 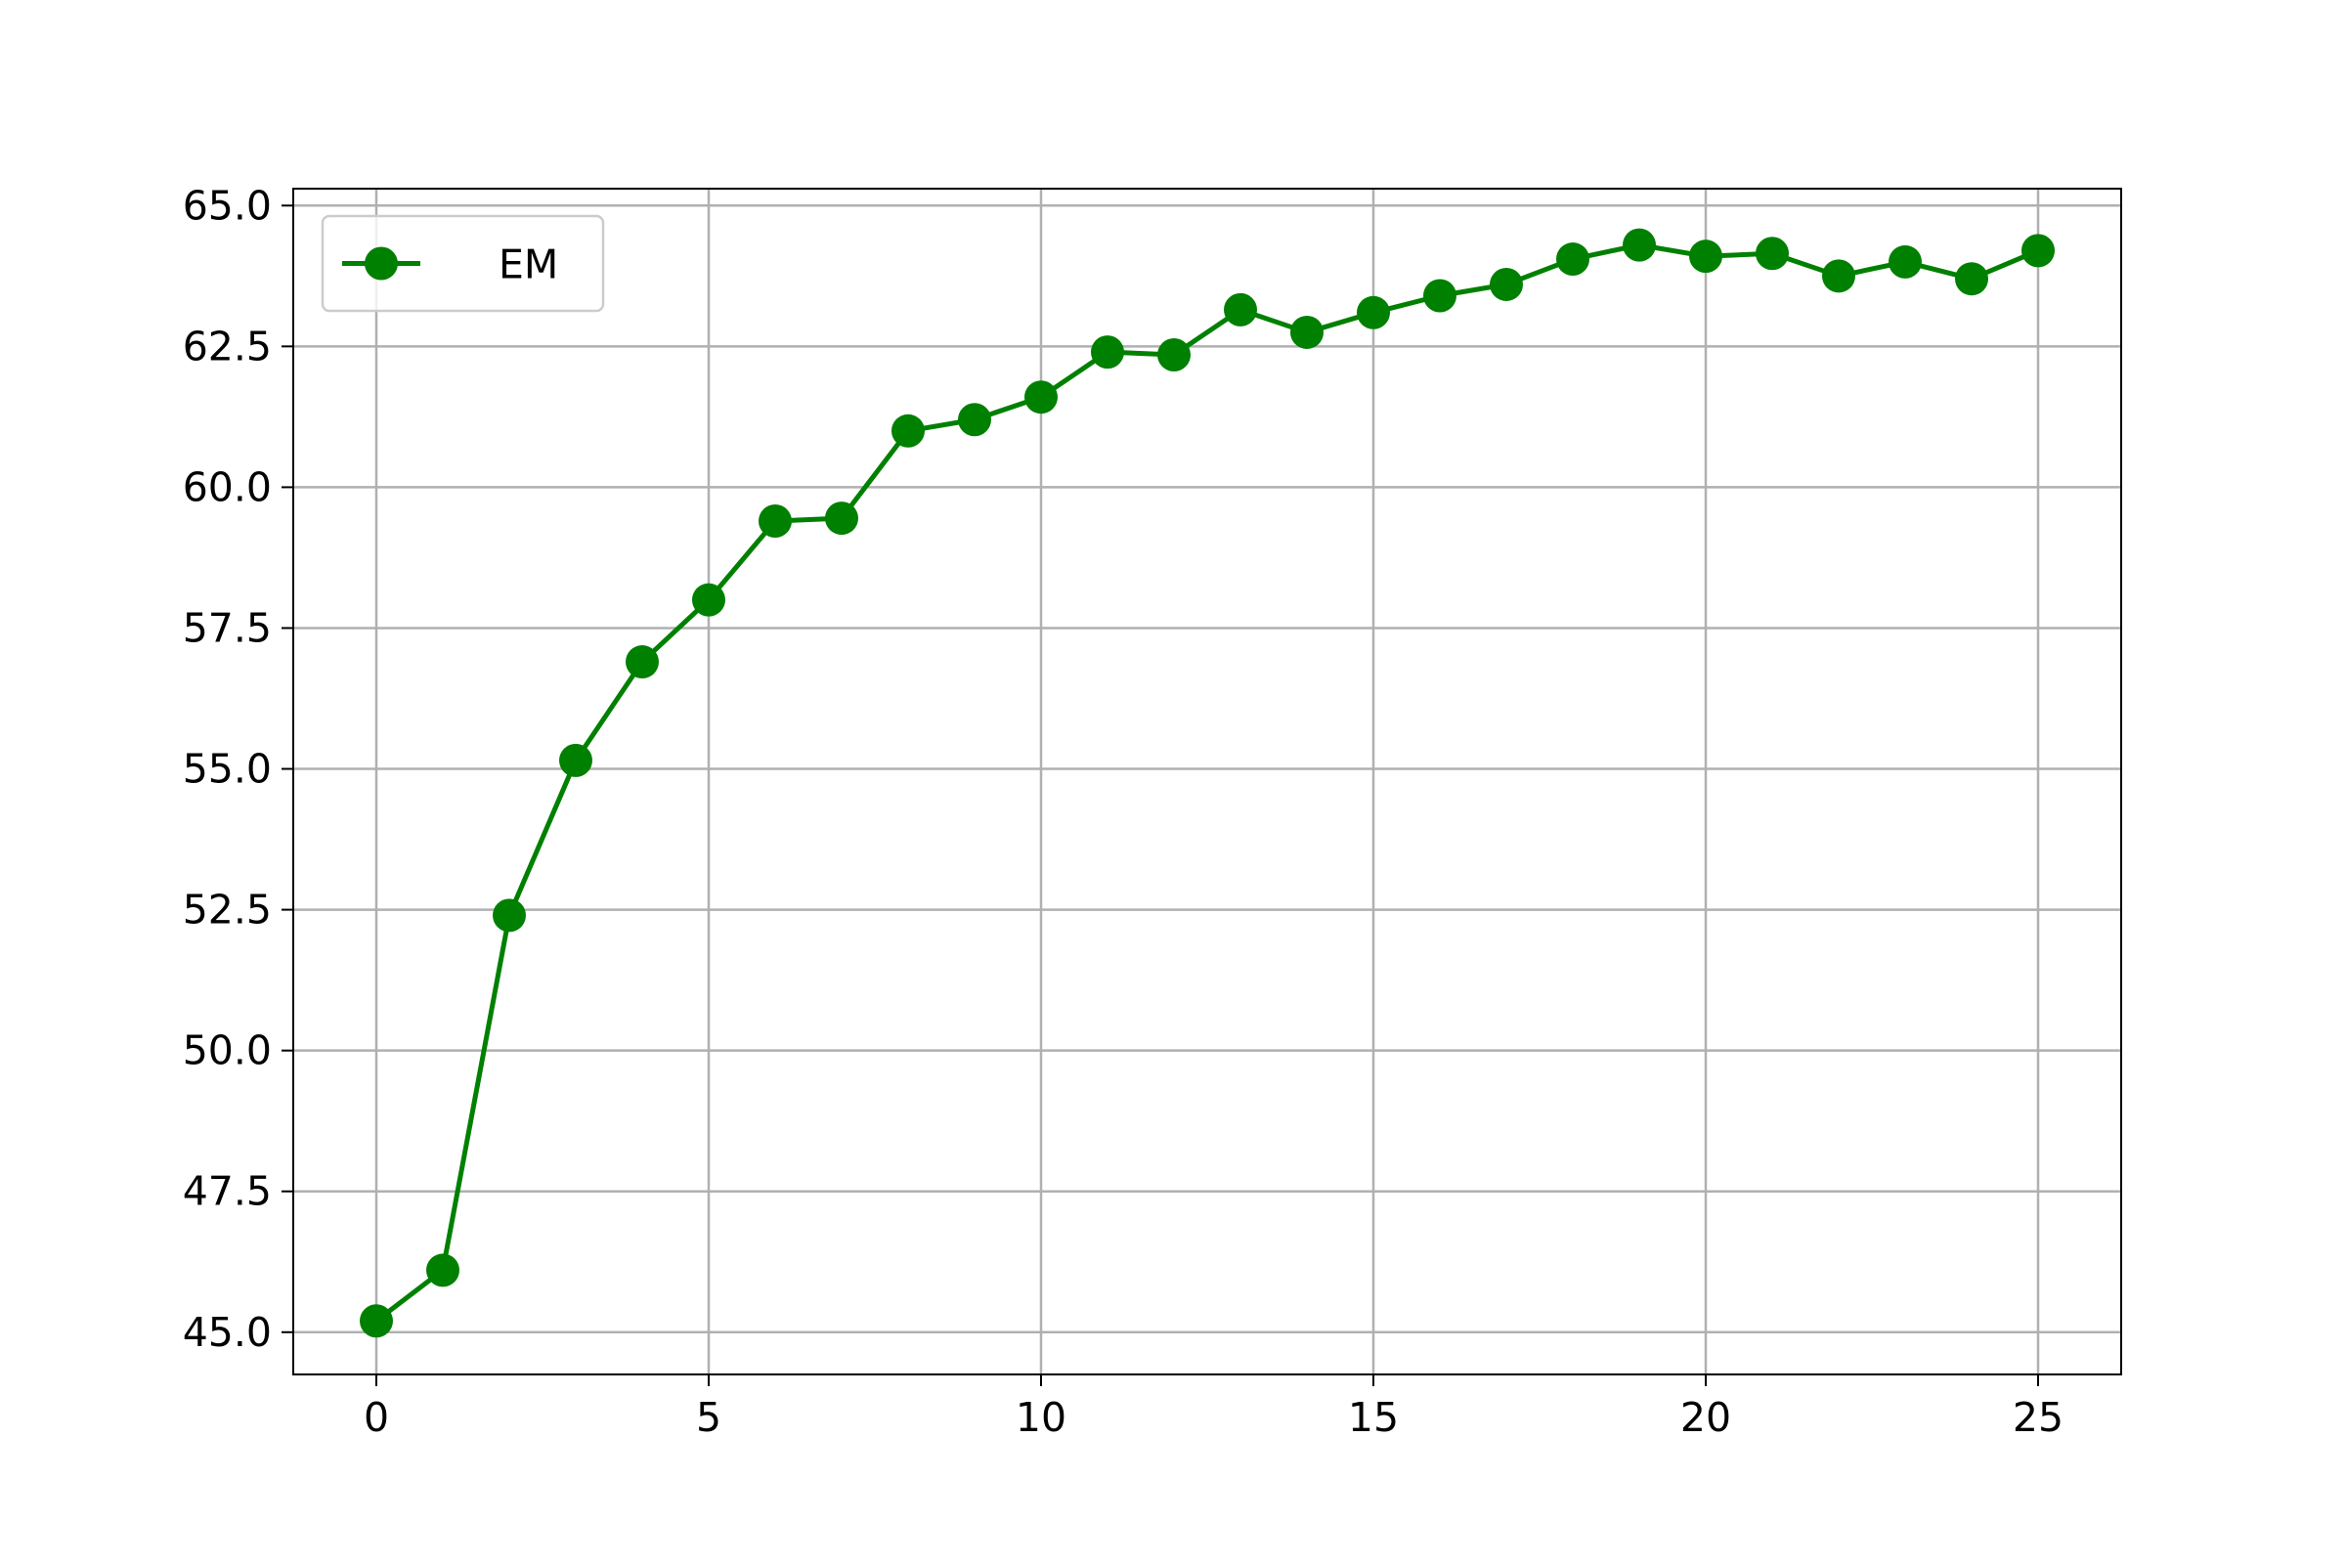 I want to click on y-tick-label: 50.0, so click(x=228, y=1050).